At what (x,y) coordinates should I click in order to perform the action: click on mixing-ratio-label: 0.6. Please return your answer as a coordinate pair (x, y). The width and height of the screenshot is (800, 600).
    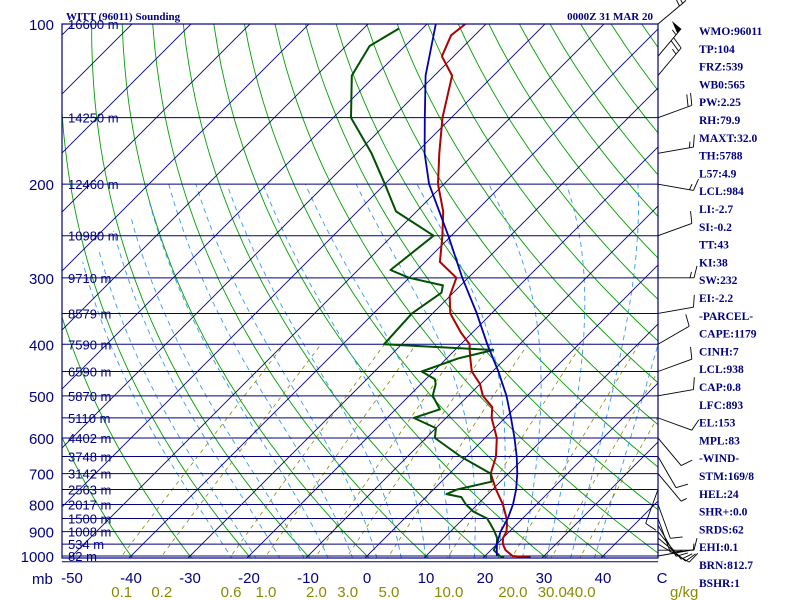
    Looking at the image, I should click on (231, 592).